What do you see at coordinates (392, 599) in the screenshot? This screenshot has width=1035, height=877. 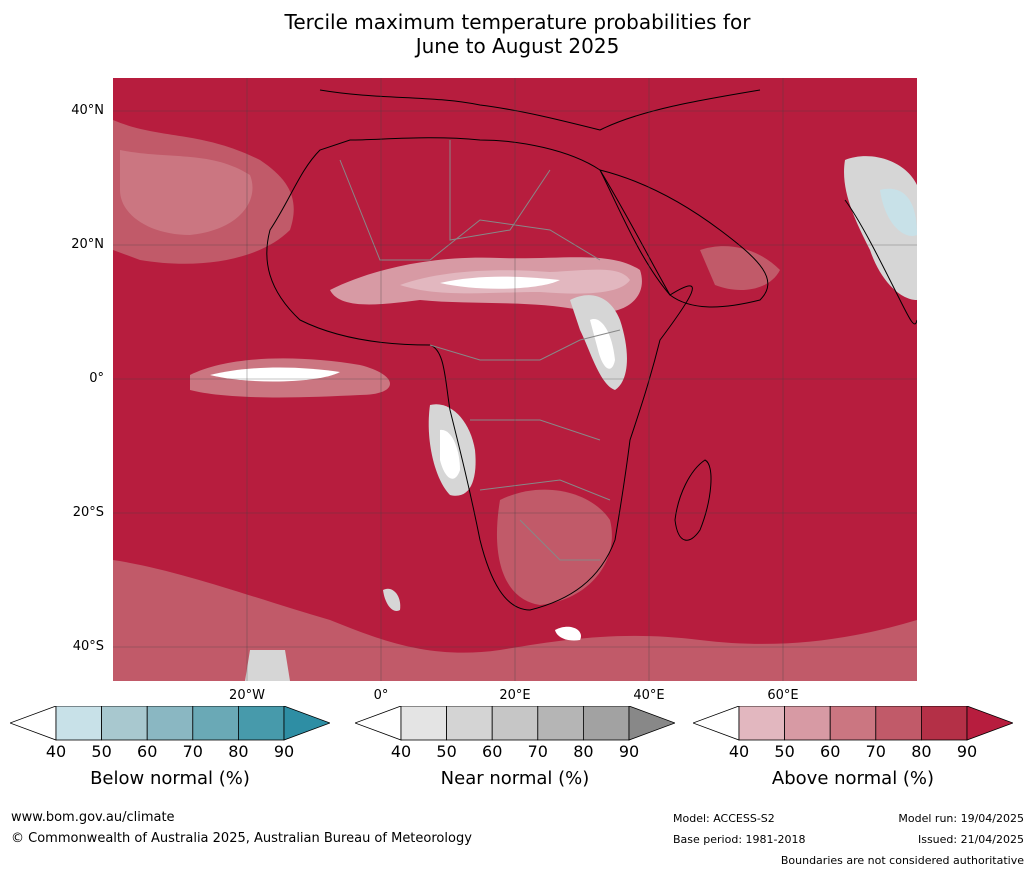 I see `region-southern-ocean-patch` at bounding box center [392, 599].